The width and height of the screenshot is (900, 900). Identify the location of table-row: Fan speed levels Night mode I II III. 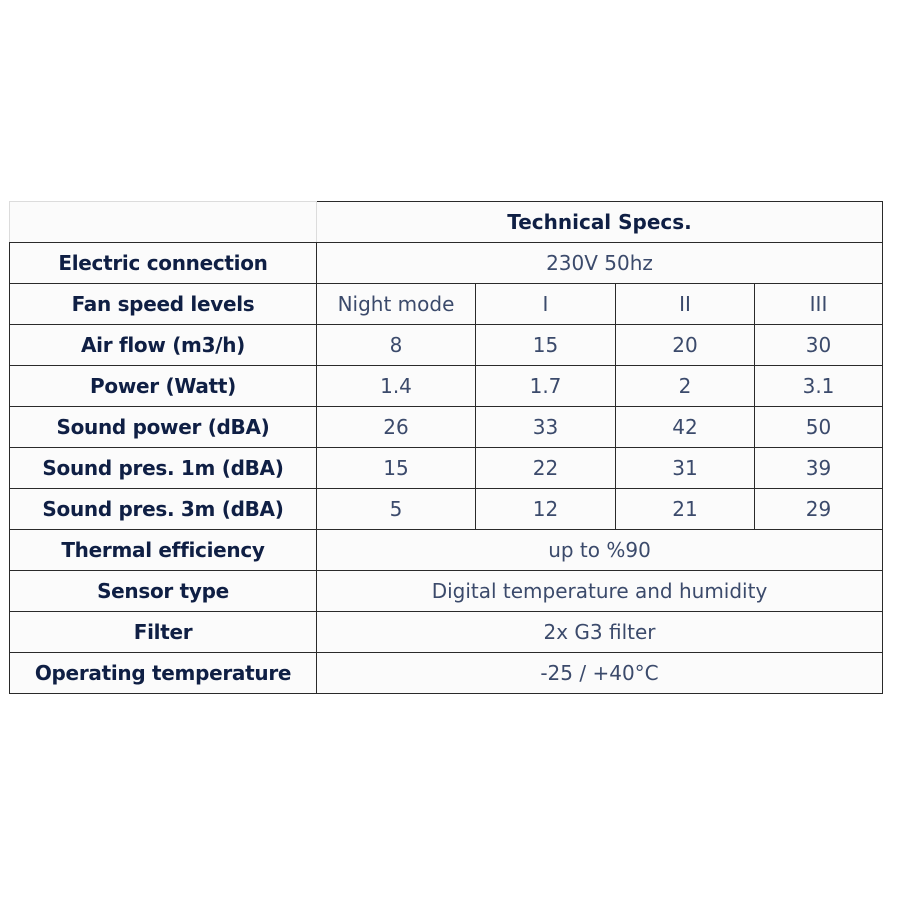
(446, 304).